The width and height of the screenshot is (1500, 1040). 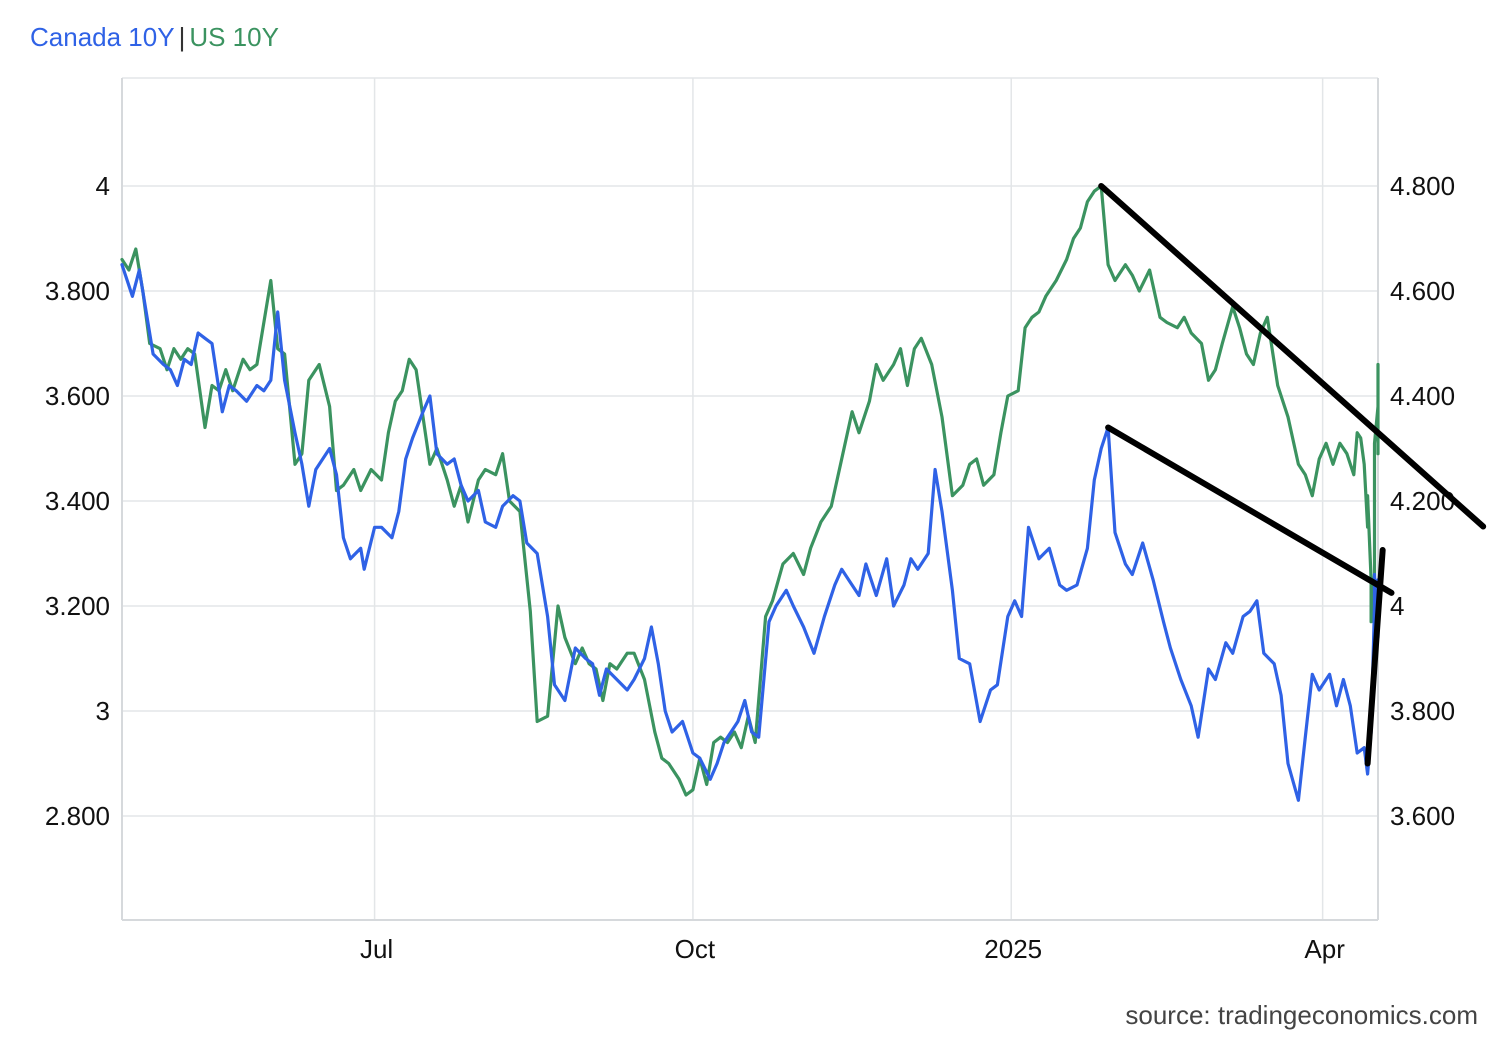 What do you see at coordinates (1301, 1015) in the screenshot?
I see `source-credit: source: tradingeconomics.com` at bounding box center [1301, 1015].